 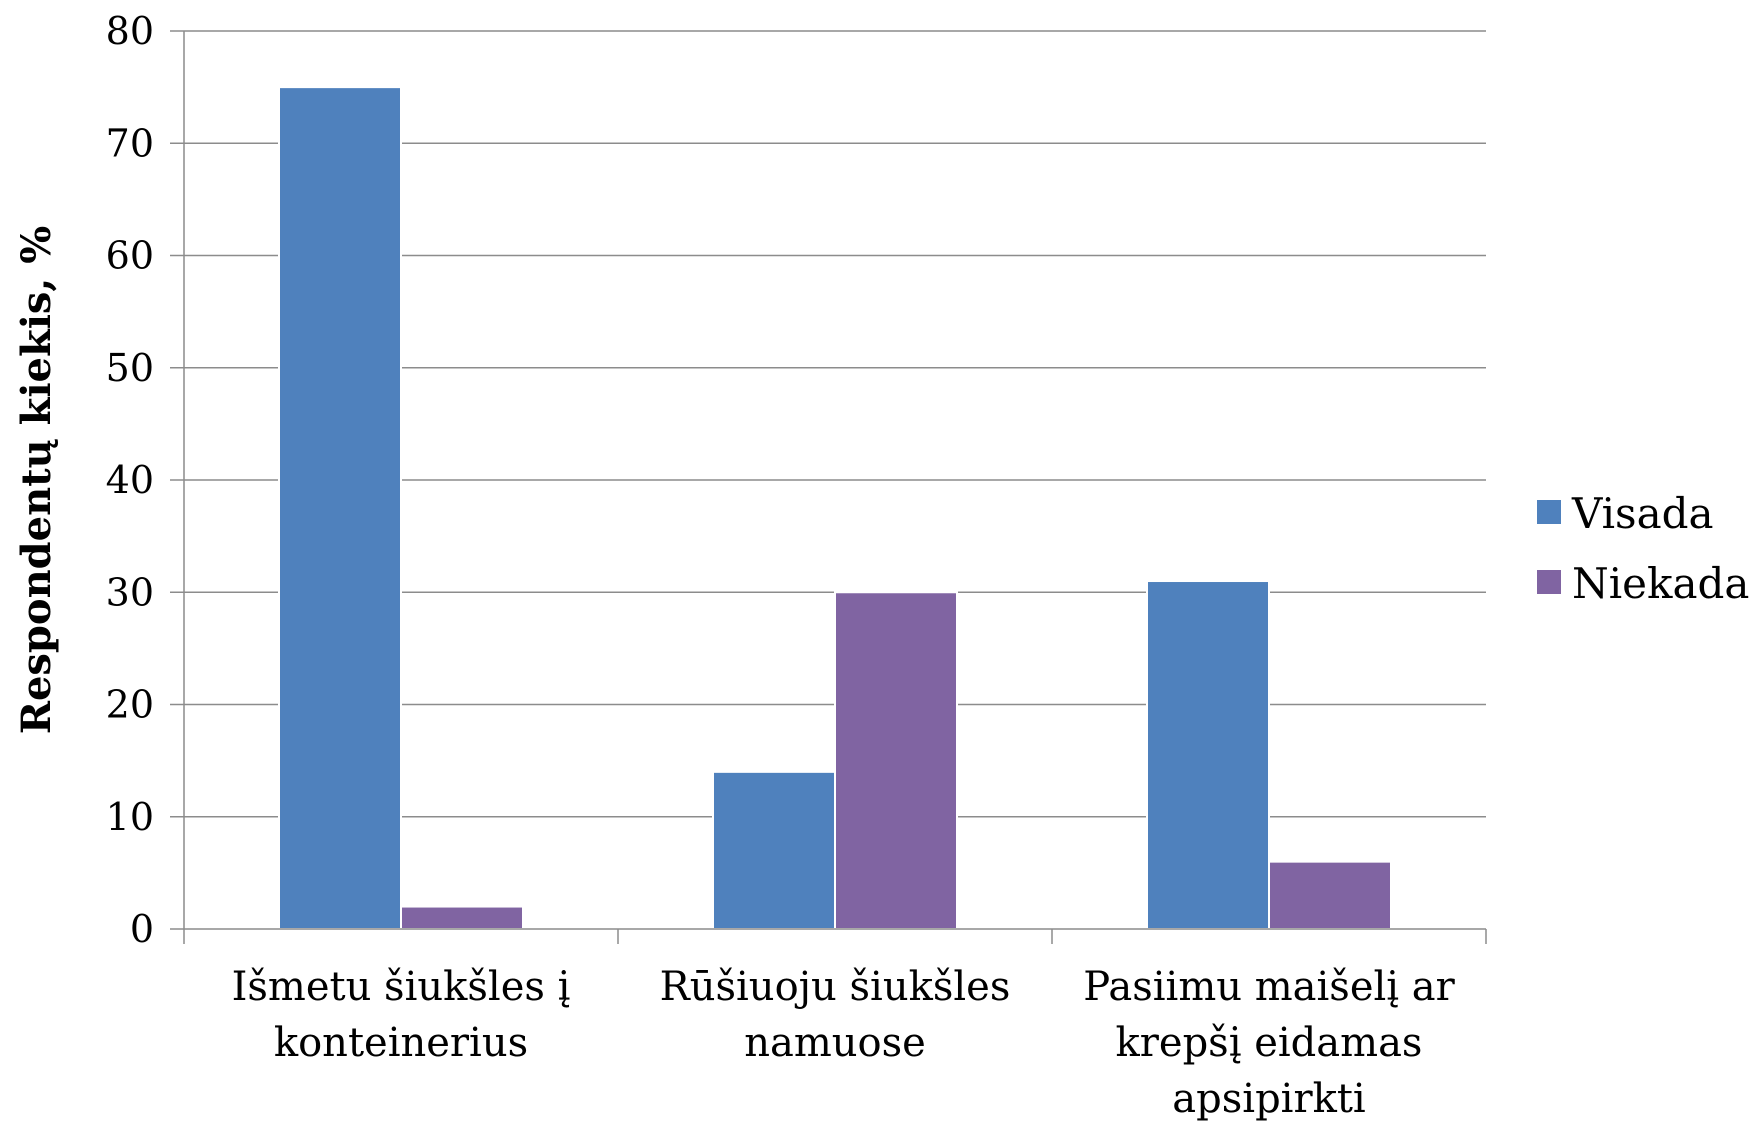 What do you see at coordinates (835, 1043) in the screenshot?
I see `x-category-label-line: namuose` at bounding box center [835, 1043].